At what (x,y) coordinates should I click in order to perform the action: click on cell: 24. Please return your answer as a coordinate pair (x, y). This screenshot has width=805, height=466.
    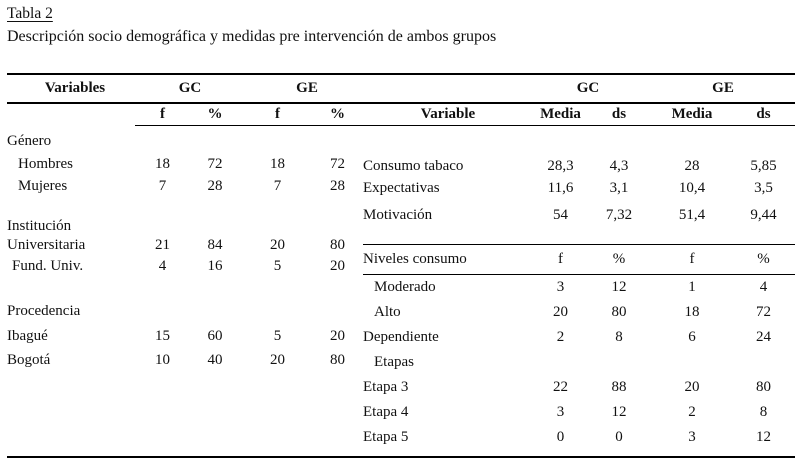
    Looking at the image, I should click on (763, 337).